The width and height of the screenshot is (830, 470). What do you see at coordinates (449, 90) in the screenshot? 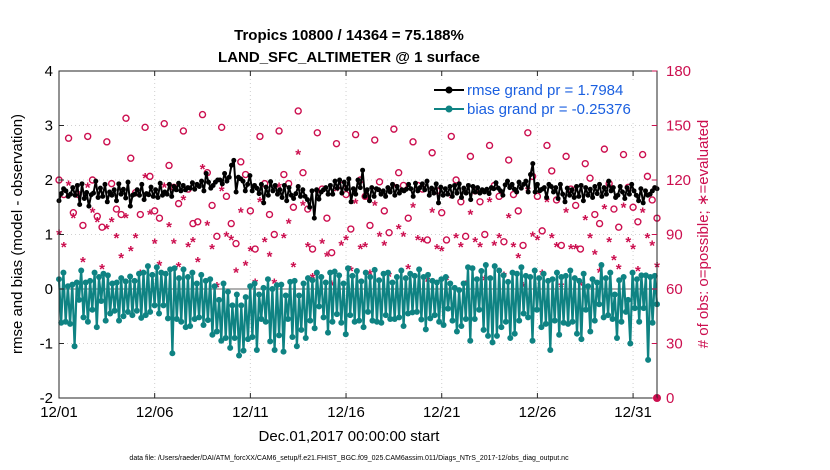
I see `legend-rmse-marker` at bounding box center [449, 90].